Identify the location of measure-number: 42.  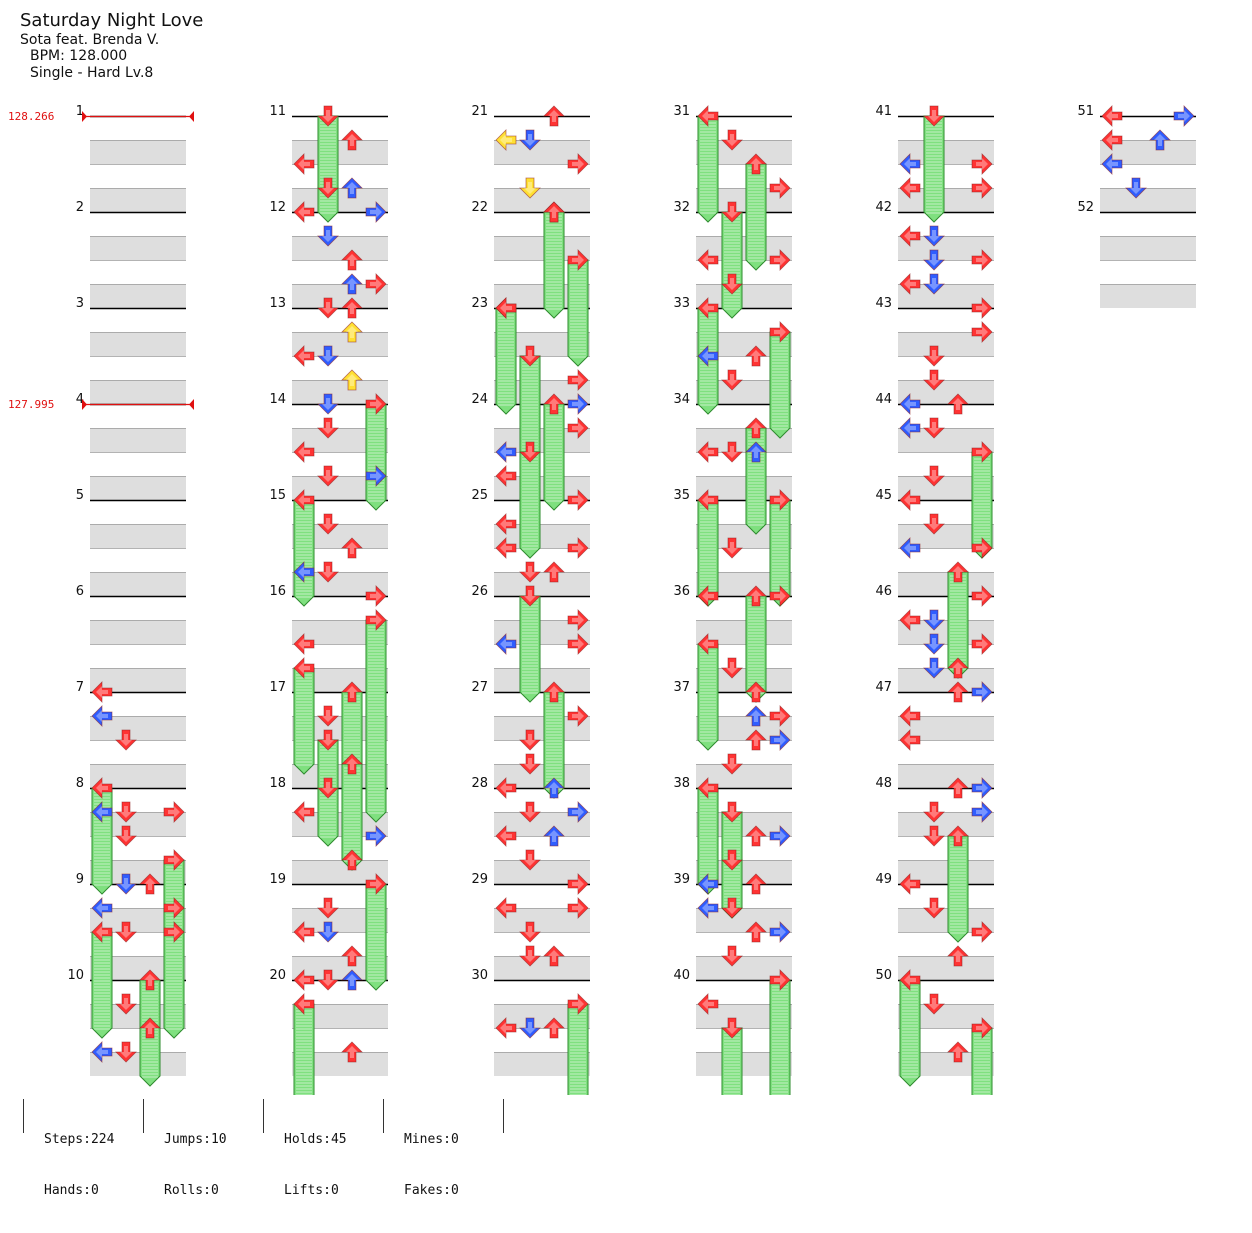
(883, 207).